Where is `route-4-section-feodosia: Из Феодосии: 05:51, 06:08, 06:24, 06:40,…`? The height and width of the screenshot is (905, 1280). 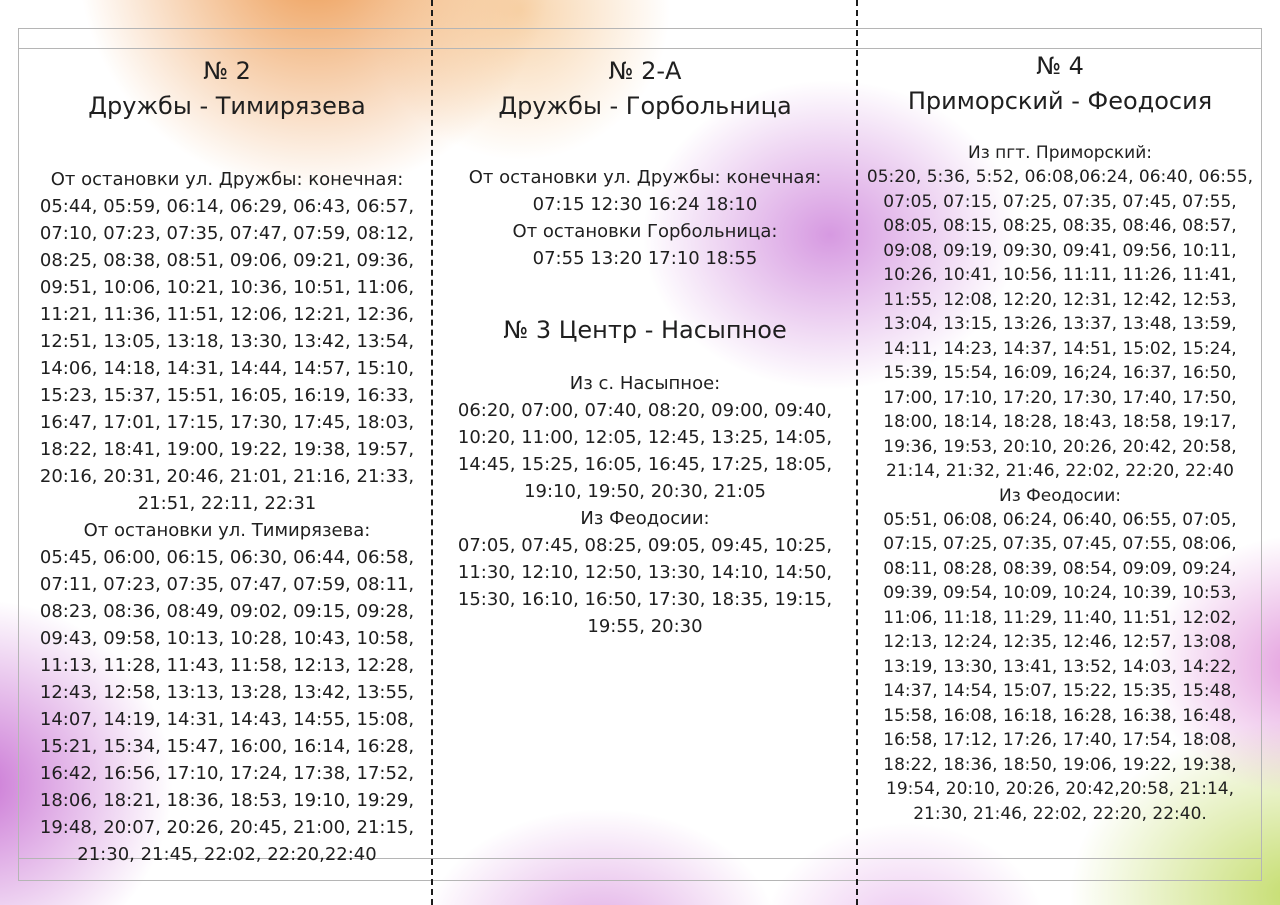
route-4-section-feodosia: Из Феодосии: 05:51, 06:08, 06:24, 06:40,… is located at coordinates (1060, 655).